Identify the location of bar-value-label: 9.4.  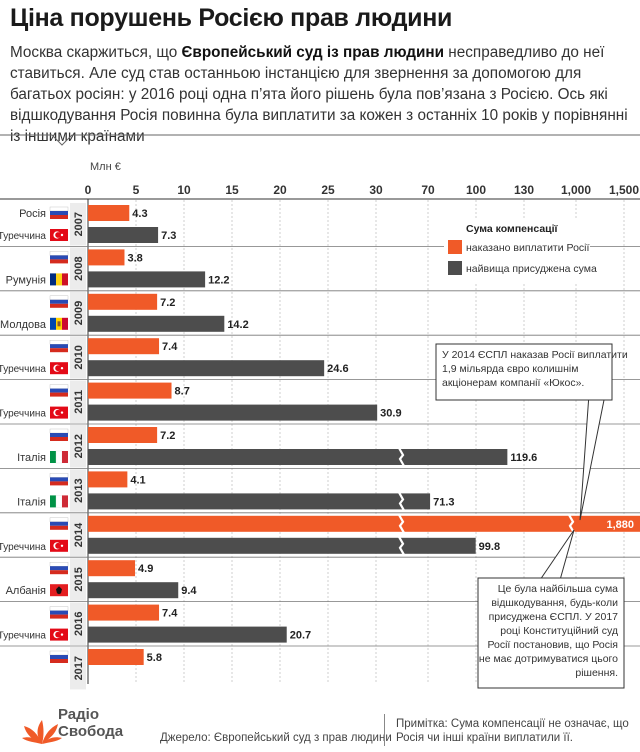
(189, 591).